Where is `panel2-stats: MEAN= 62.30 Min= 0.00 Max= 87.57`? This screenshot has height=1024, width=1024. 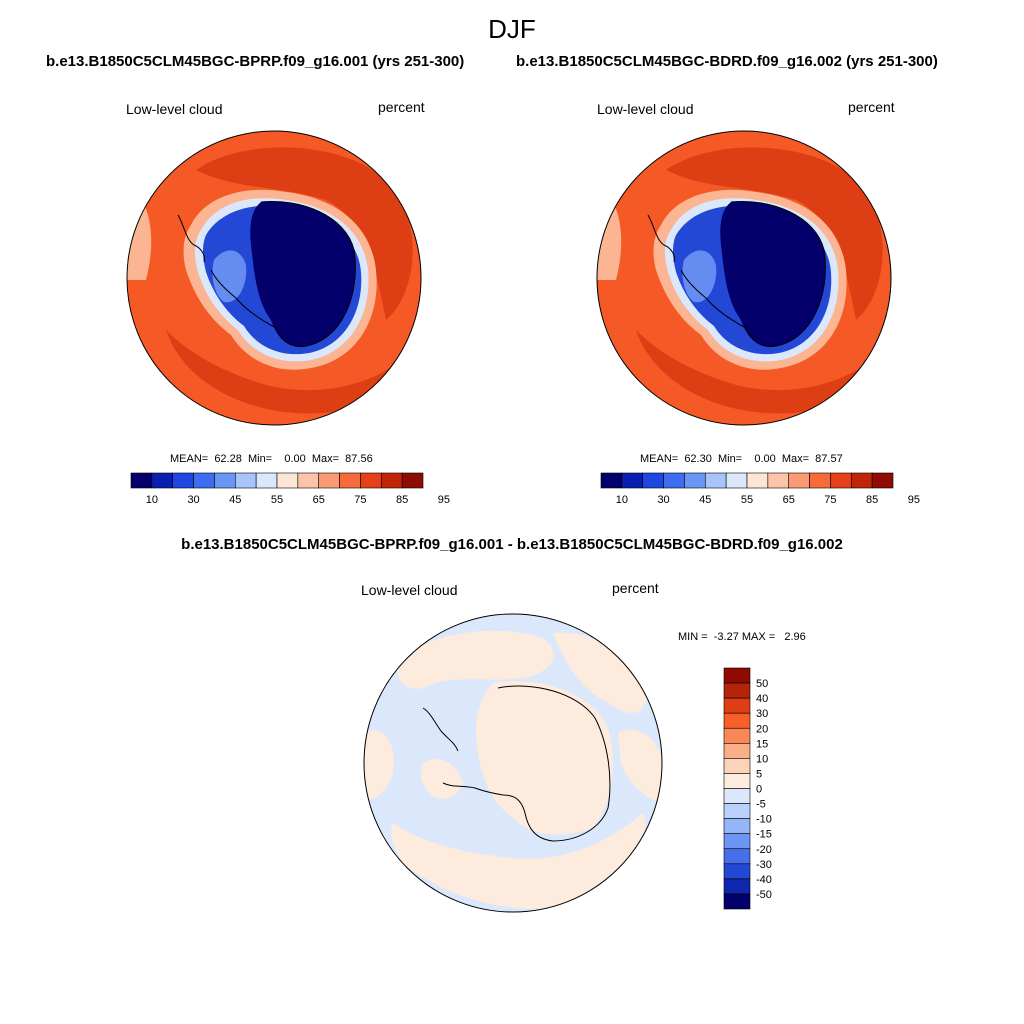 panel2-stats: MEAN= 62.30 Min= 0.00 Max= 87.57 is located at coordinates (741, 459).